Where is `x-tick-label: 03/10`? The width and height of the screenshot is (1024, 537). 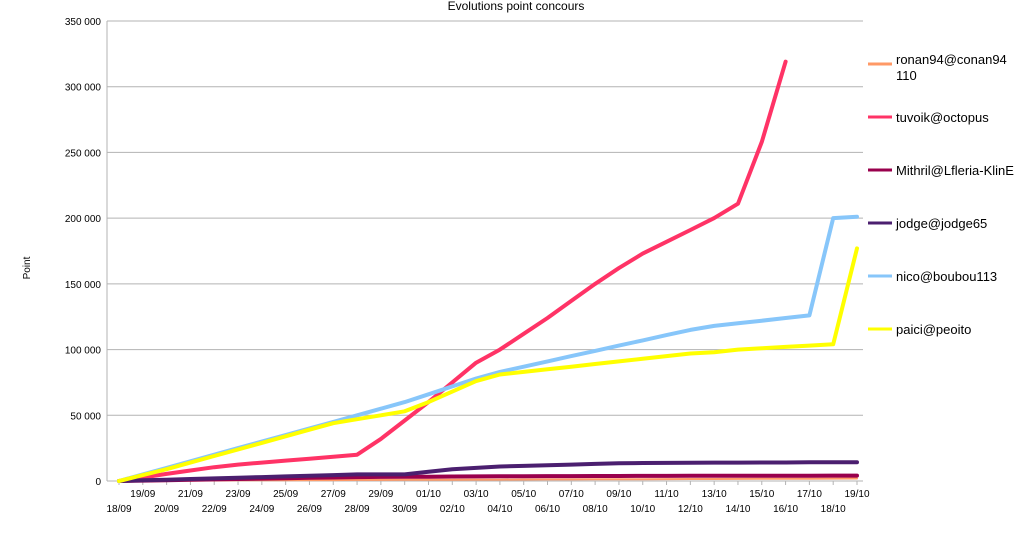 x-tick-label: 03/10 is located at coordinates (476, 494).